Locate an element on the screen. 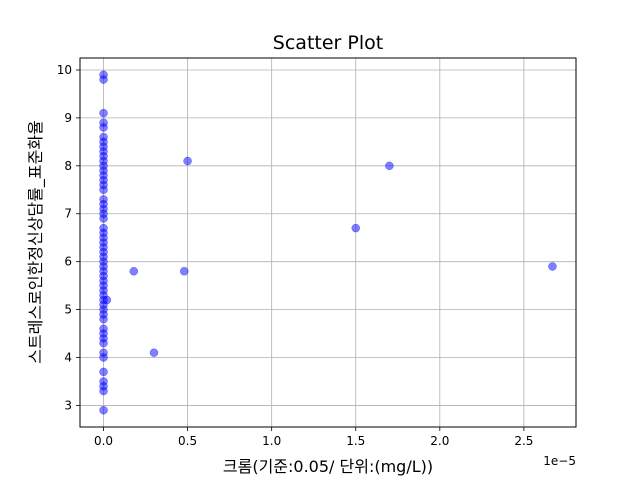  x-tick-label: 2.5 is located at coordinates (523, 441).